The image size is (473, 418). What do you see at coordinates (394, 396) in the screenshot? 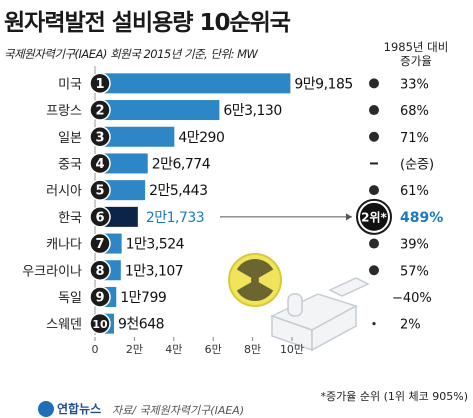
I see `footnote: *증가율 순위 (1위 체코 905%)` at bounding box center [394, 396].